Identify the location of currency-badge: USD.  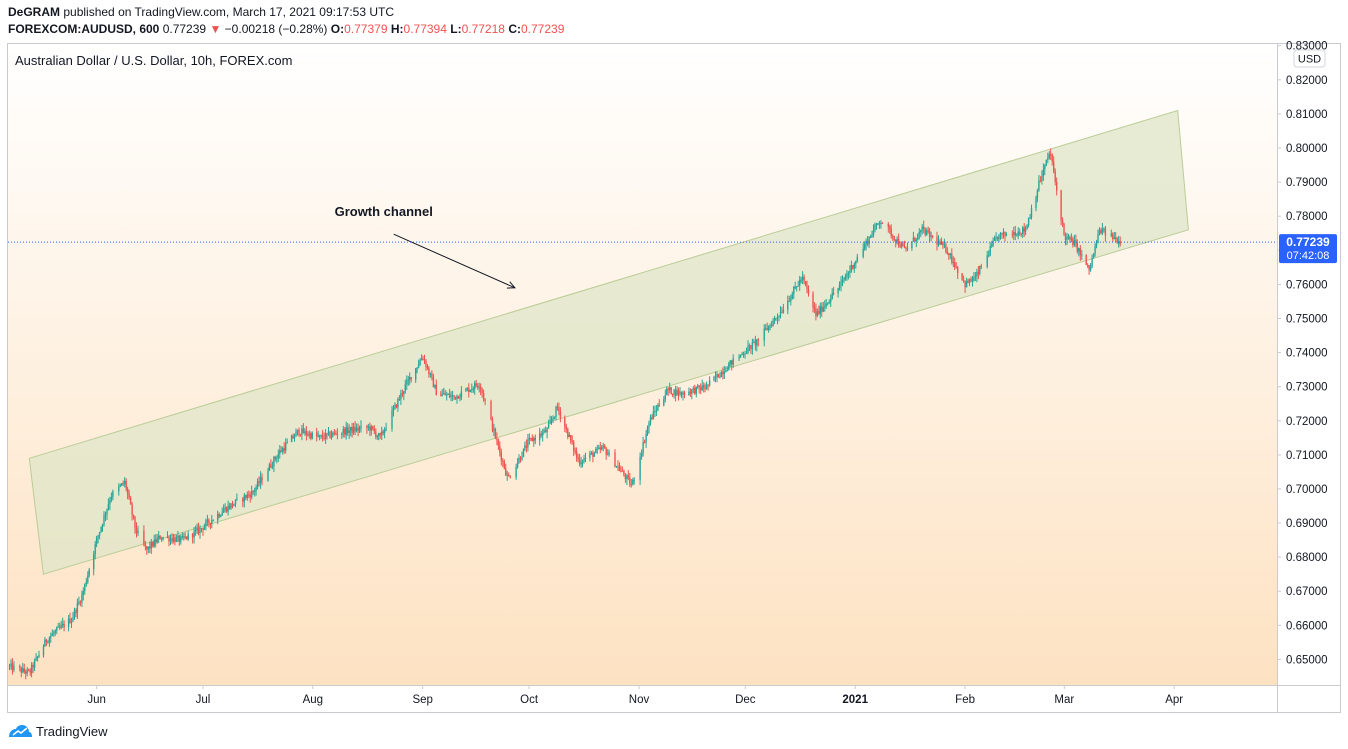
(1309, 58).